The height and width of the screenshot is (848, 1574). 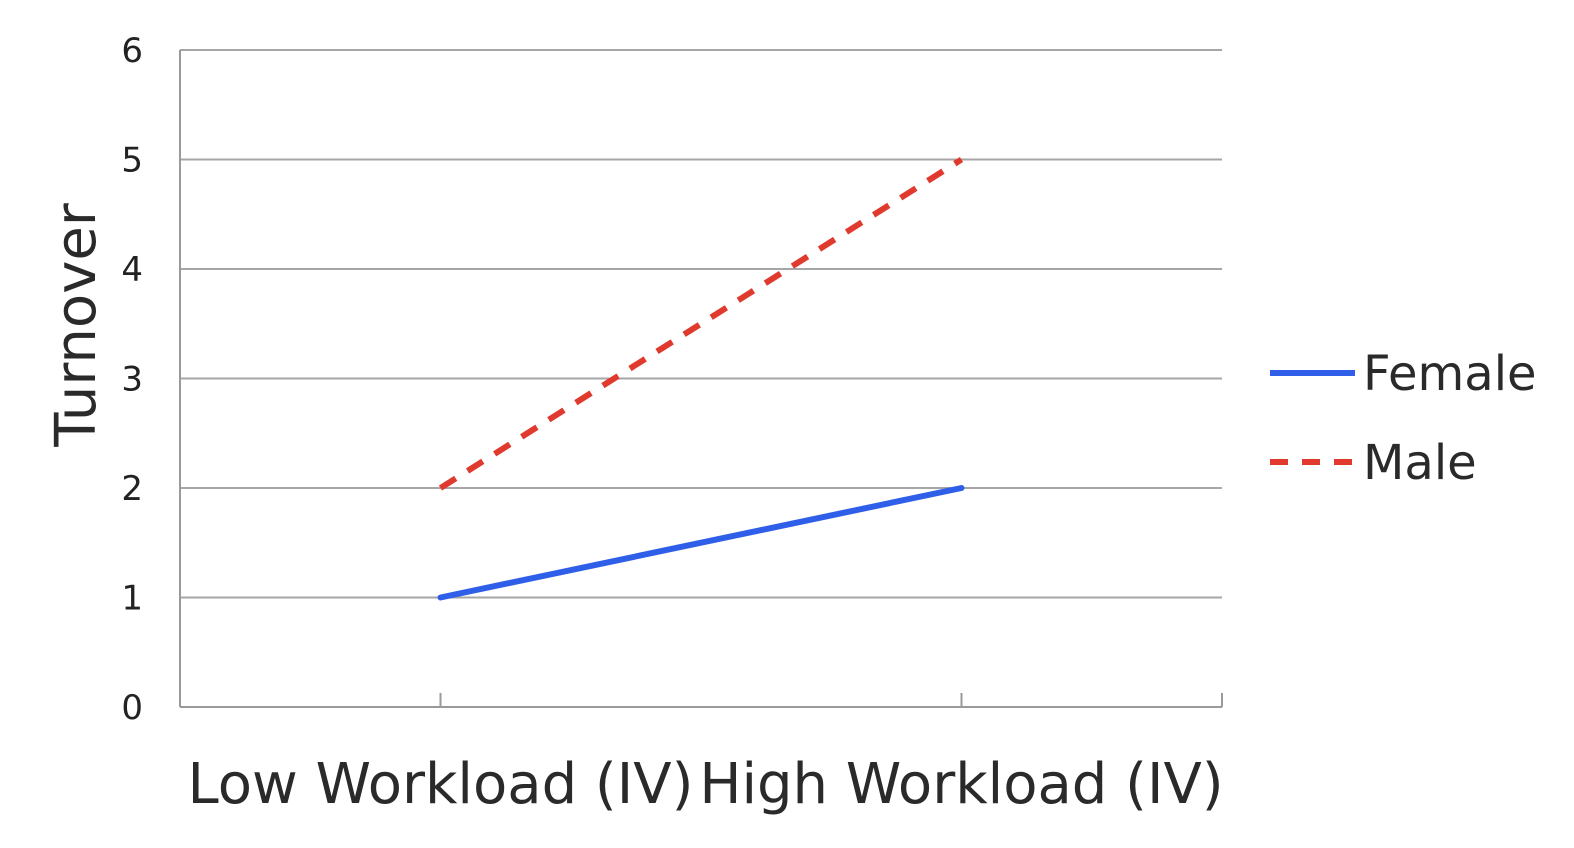 What do you see at coordinates (1450, 374) in the screenshot?
I see `legend-label-female: Female` at bounding box center [1450, 374].